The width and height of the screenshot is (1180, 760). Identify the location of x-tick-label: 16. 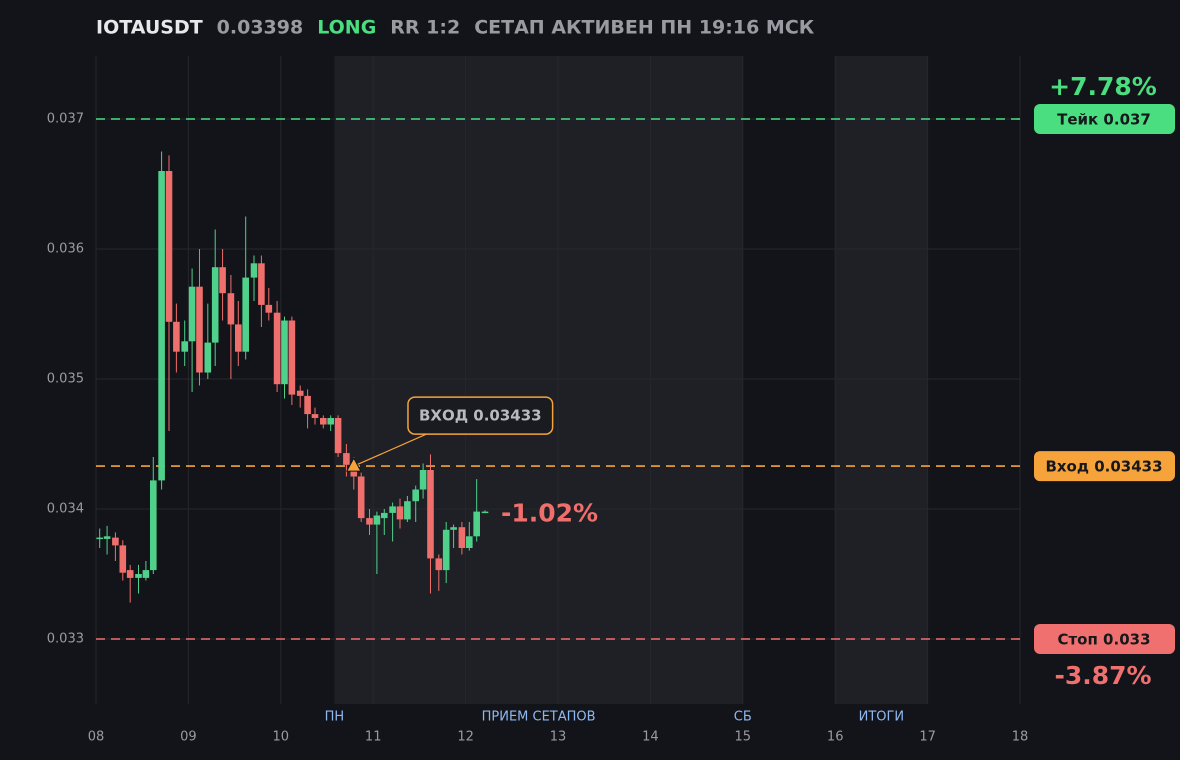
(835, 737).